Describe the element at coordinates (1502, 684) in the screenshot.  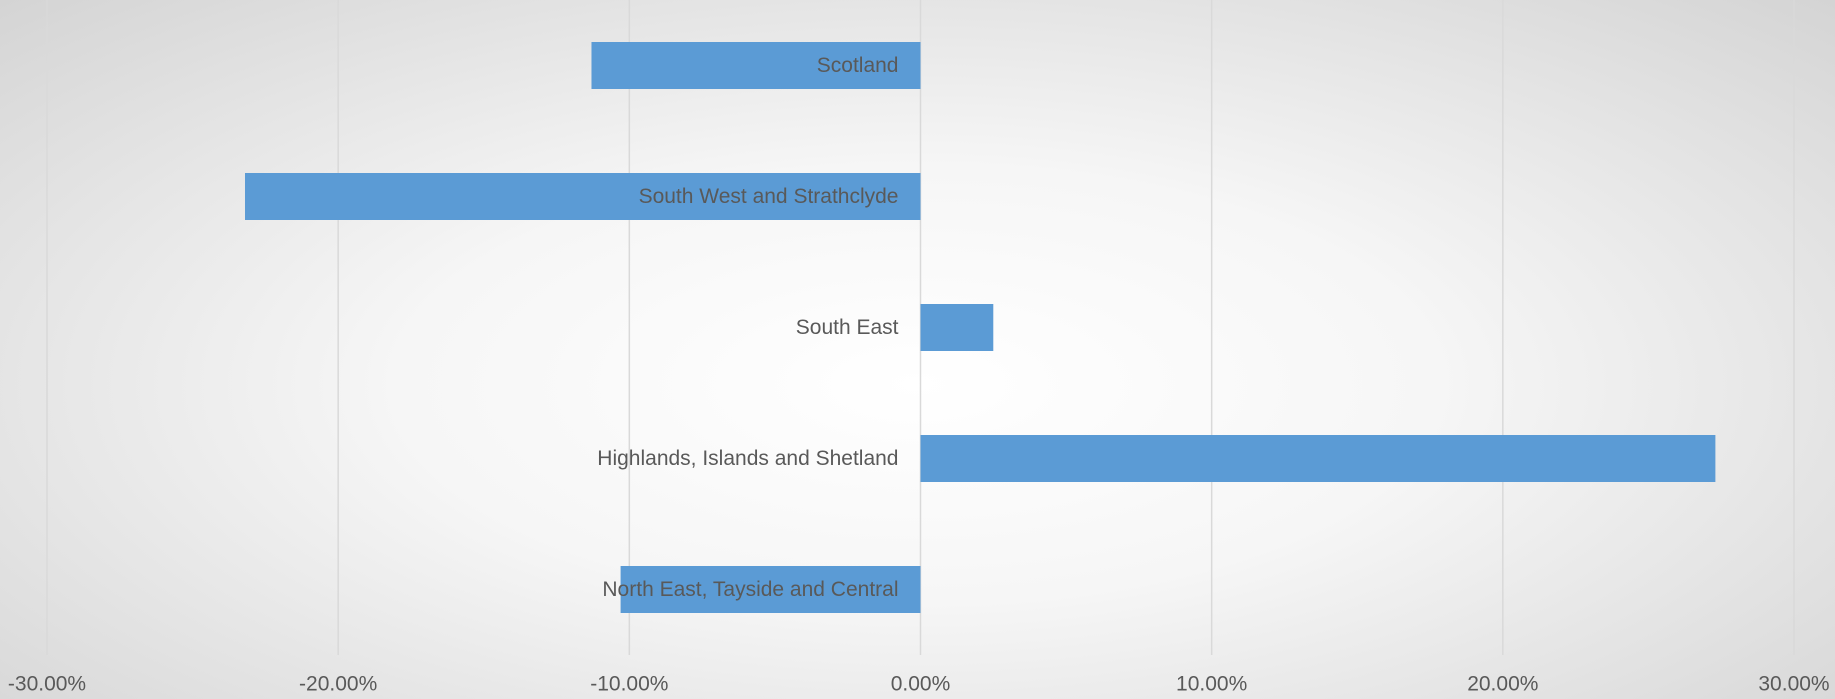
I see `x-tick-label: 20.00%` at that location.